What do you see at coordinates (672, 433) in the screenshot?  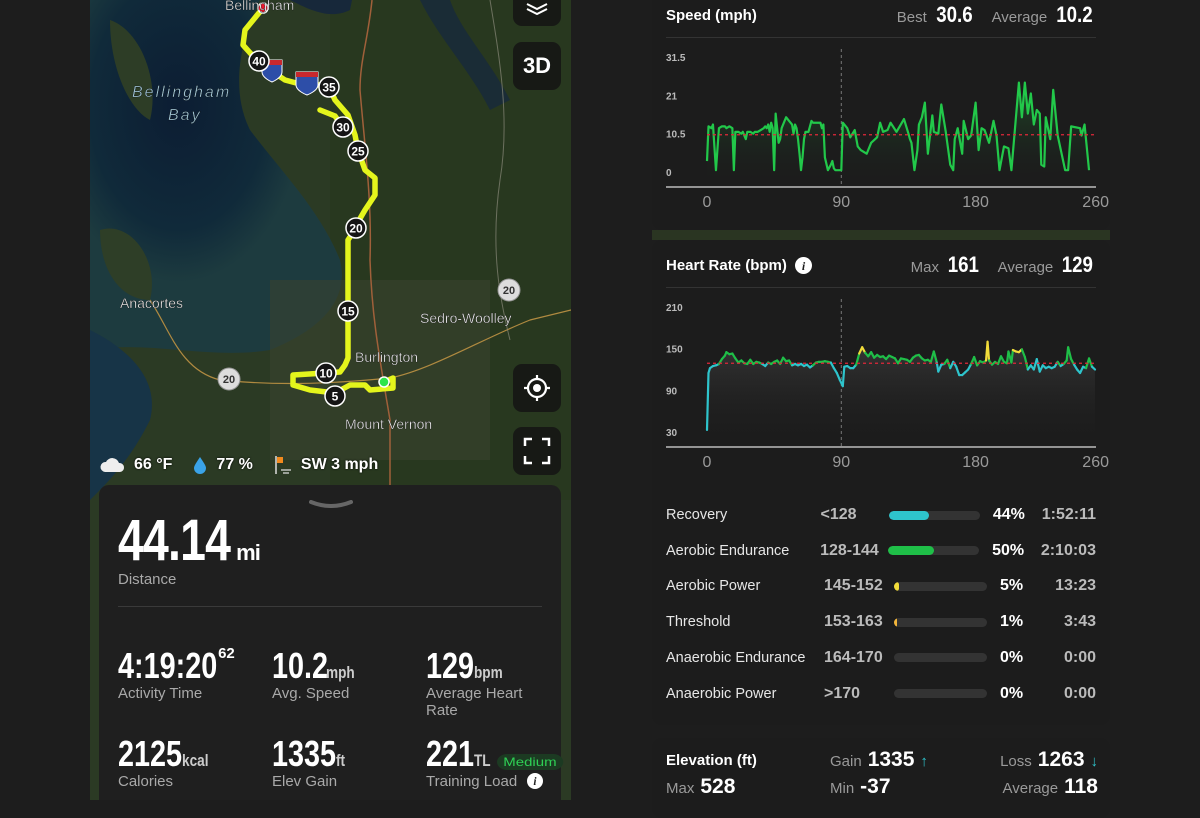 I see `y-tick-label: 30` at bounding box center [672, 433].